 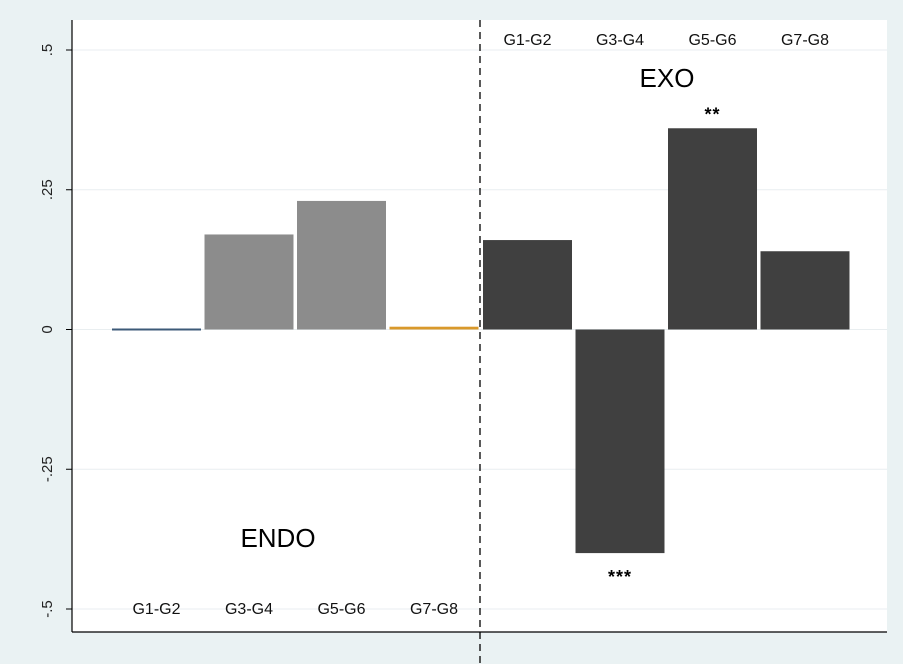 I want to click on y-tick-label: -.25, so click(x=47, y=469).